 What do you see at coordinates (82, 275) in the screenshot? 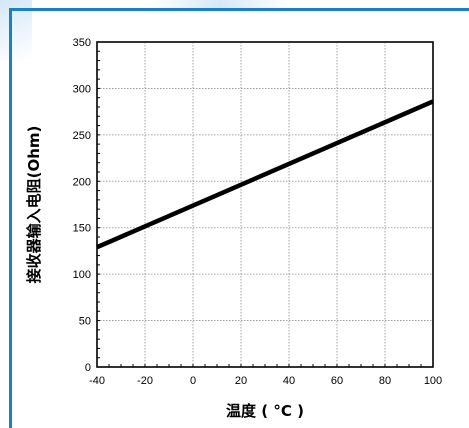
I see `y-tick-label: 100` at bounding box center [82, 275].